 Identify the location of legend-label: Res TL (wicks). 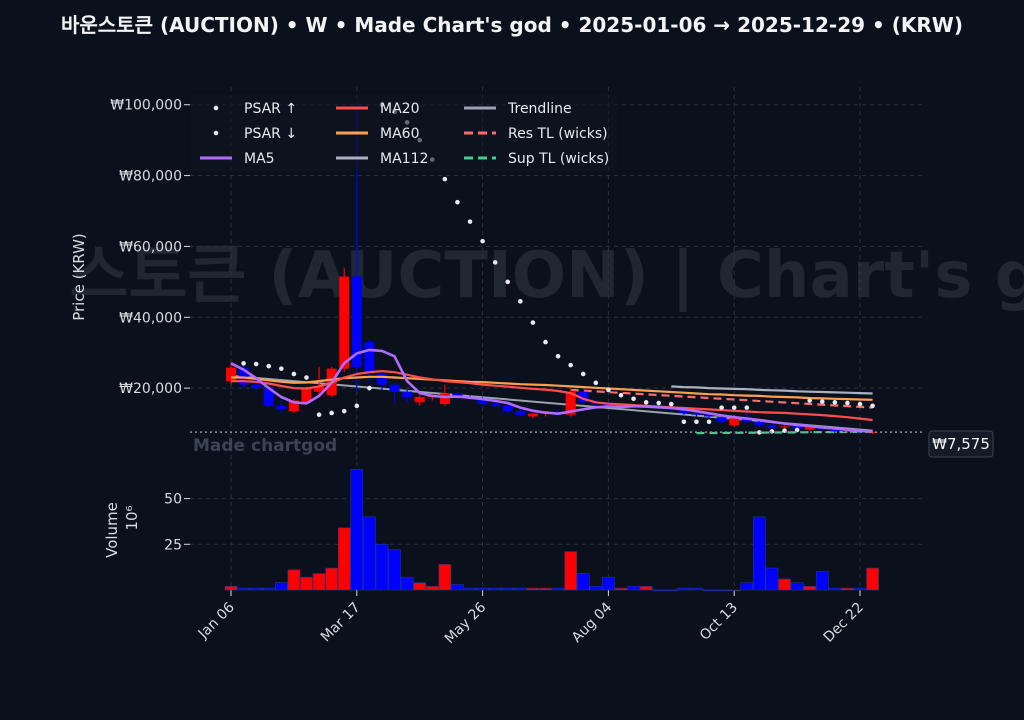
(558, 134).